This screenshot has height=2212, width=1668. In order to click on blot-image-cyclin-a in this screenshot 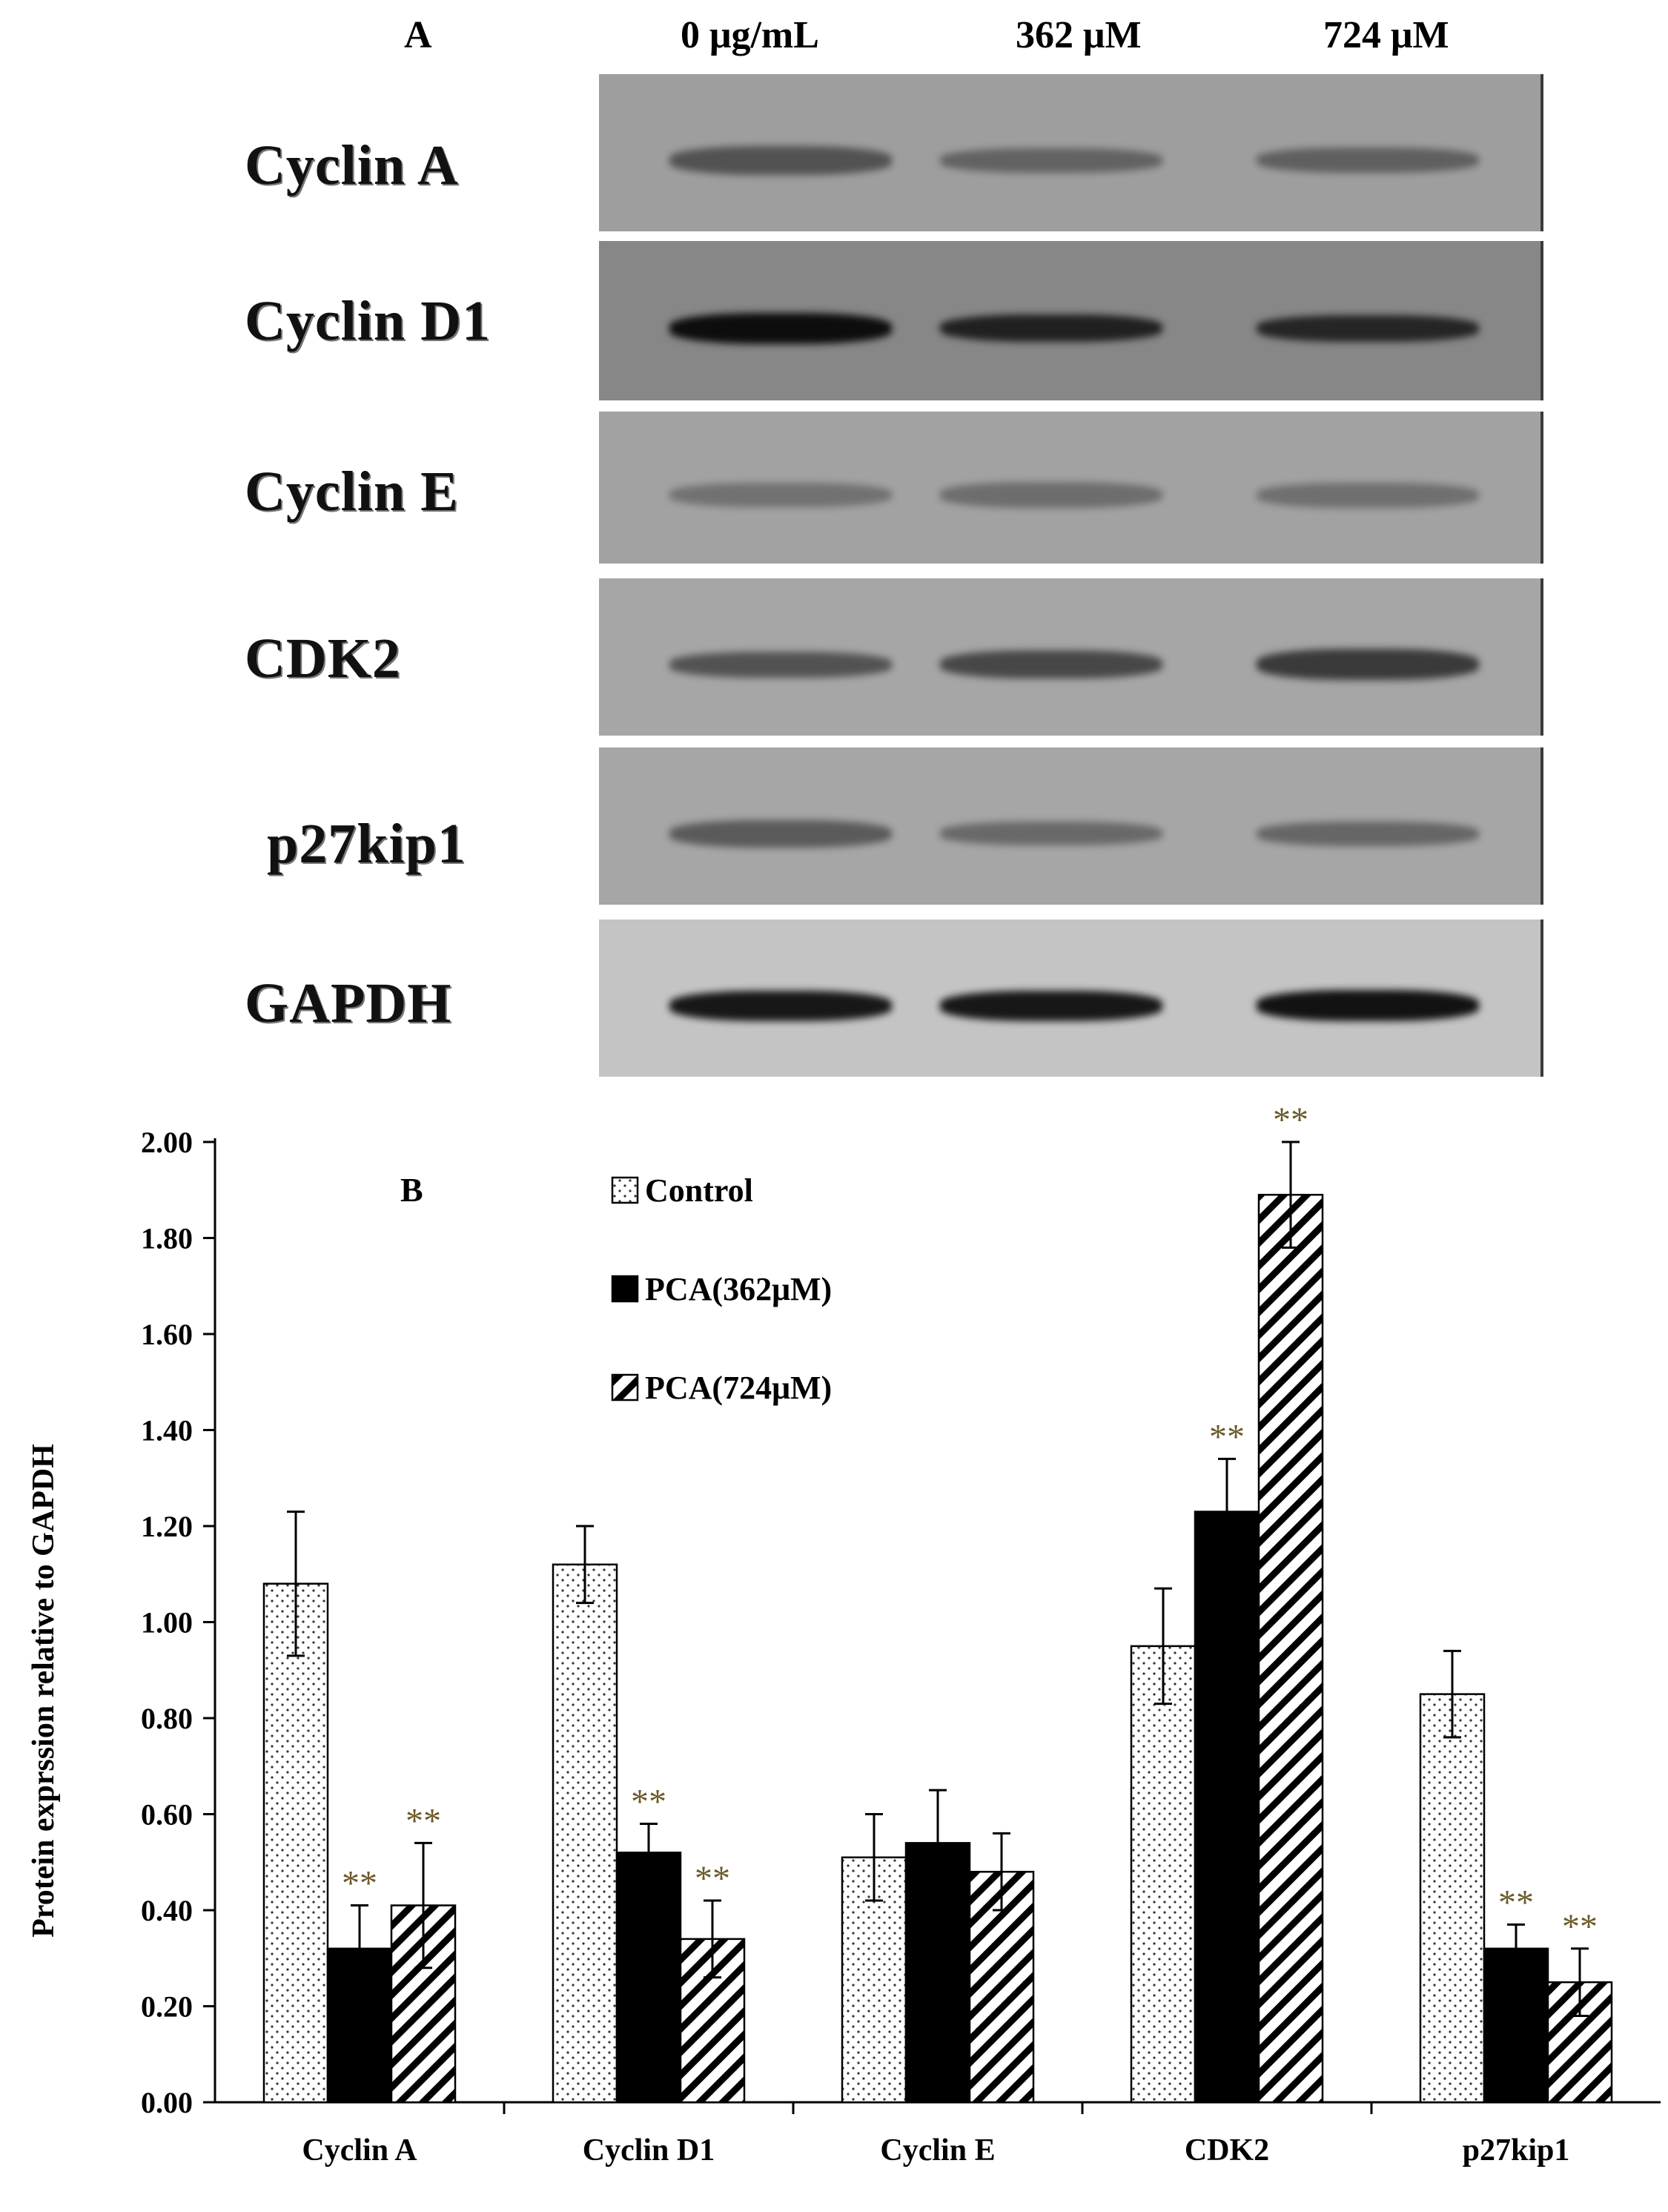, I will do `click(1071, 152)`.